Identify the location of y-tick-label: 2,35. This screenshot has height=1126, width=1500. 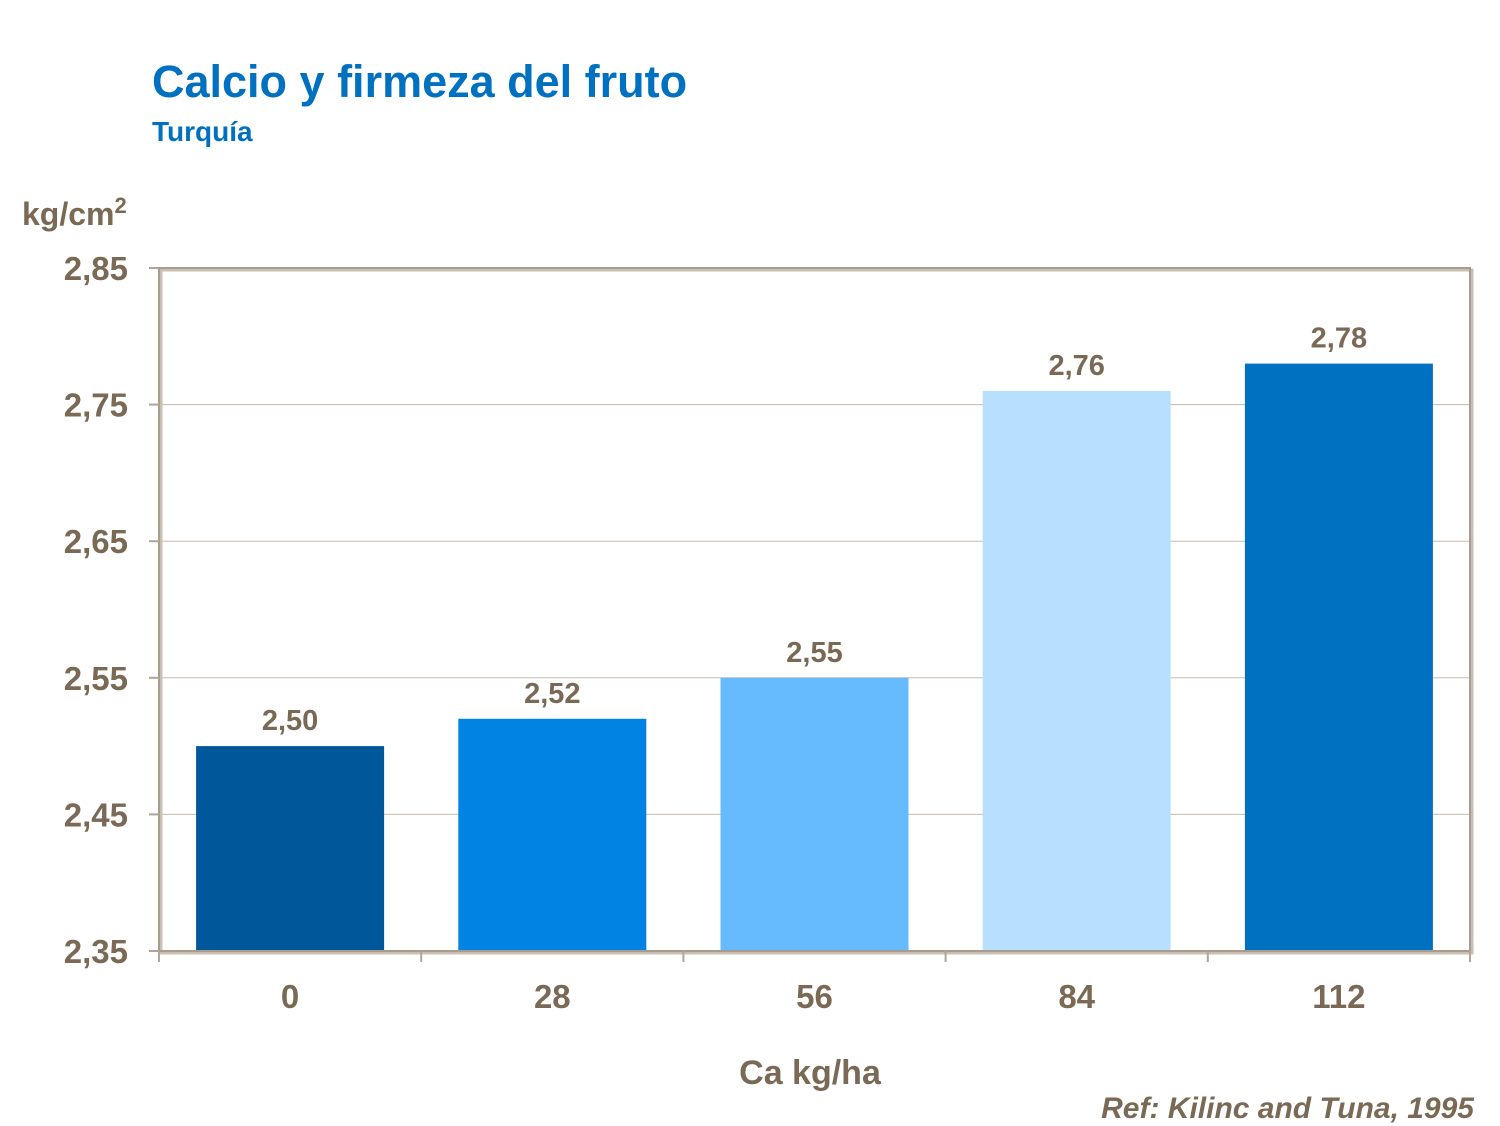
(96, 951).